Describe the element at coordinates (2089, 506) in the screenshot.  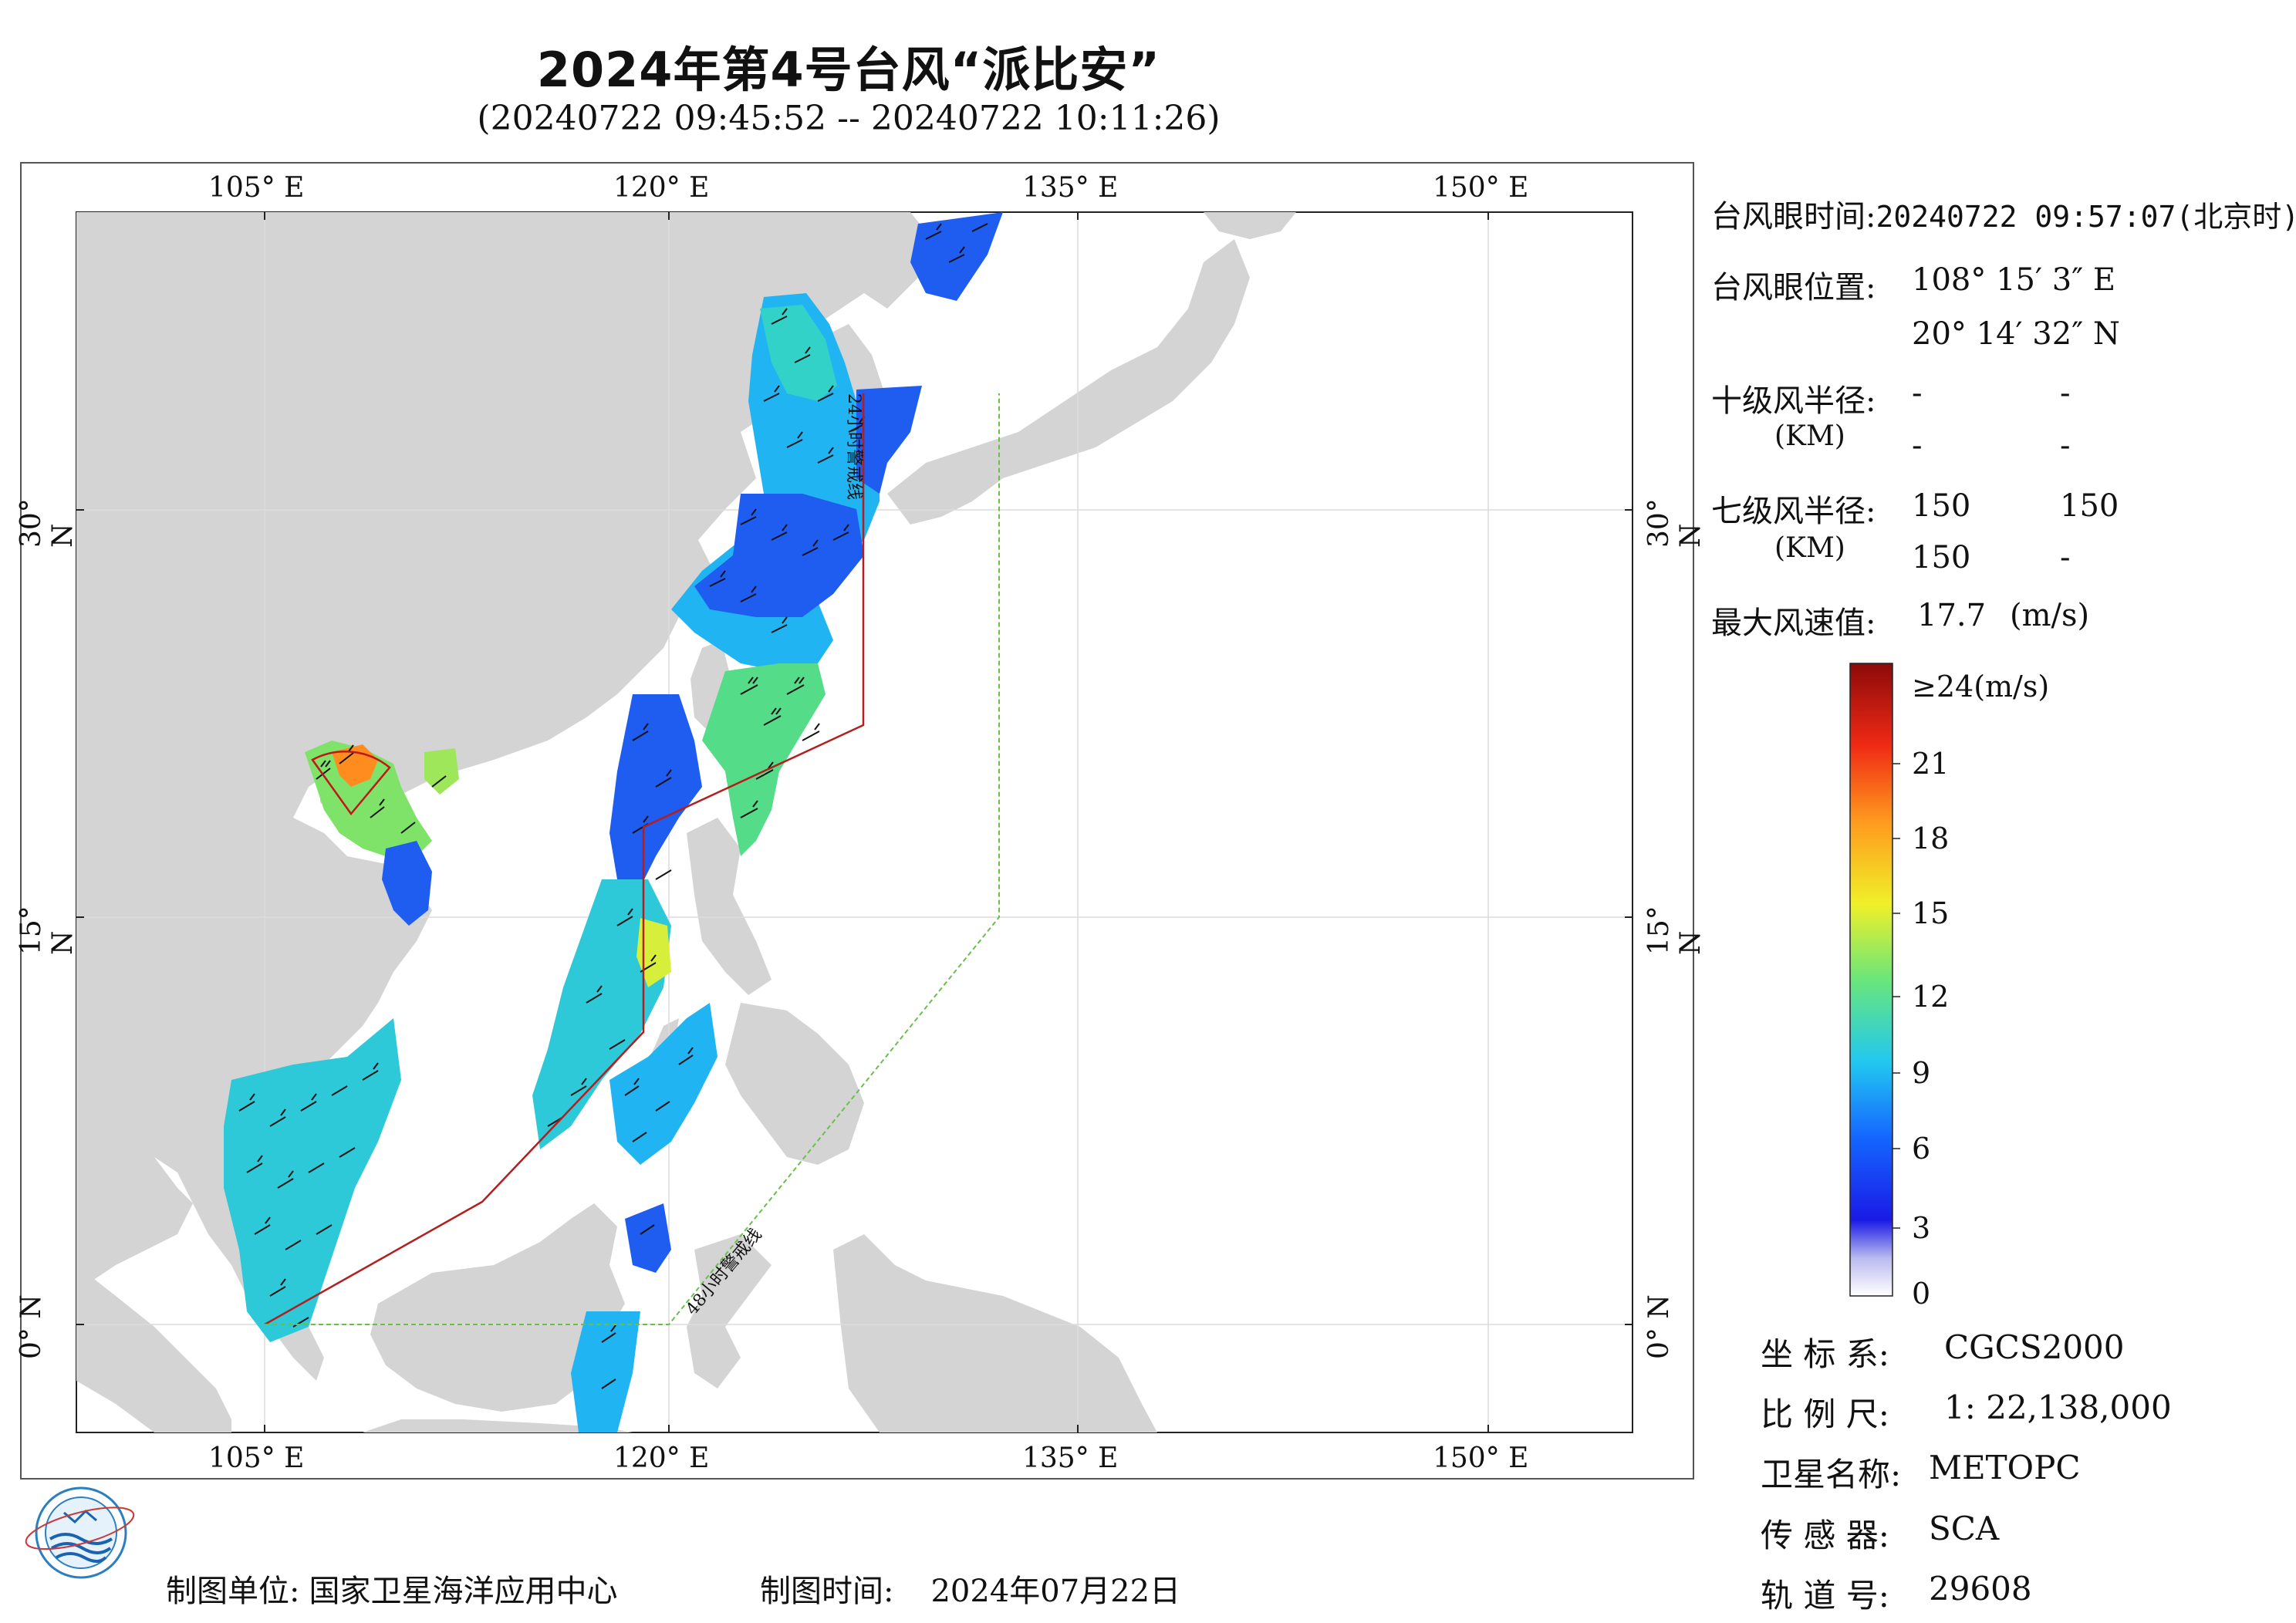
I see `r7-value-se: 150` at that location.